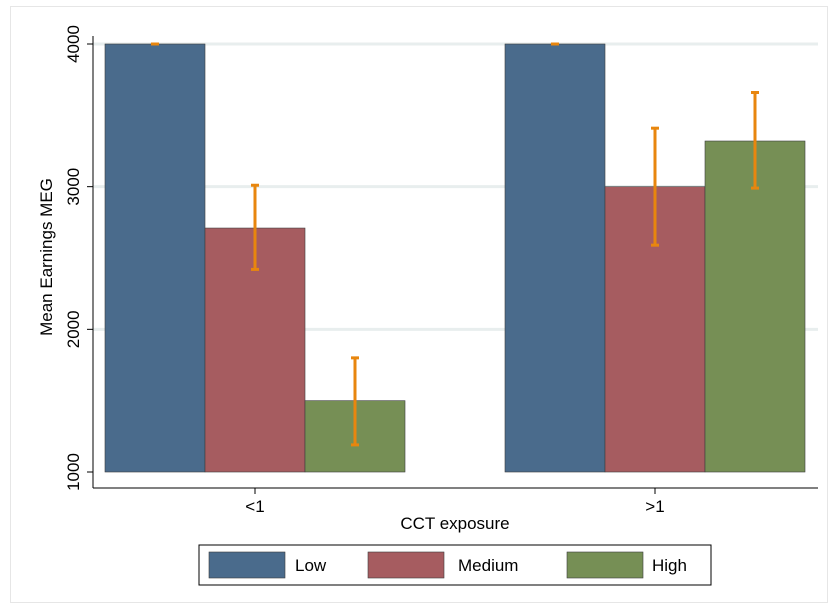  What do you see at coordinates (73, 187) in the screenshot?
I see `y-tick-label: 3000` at bounding box center [73, 187].